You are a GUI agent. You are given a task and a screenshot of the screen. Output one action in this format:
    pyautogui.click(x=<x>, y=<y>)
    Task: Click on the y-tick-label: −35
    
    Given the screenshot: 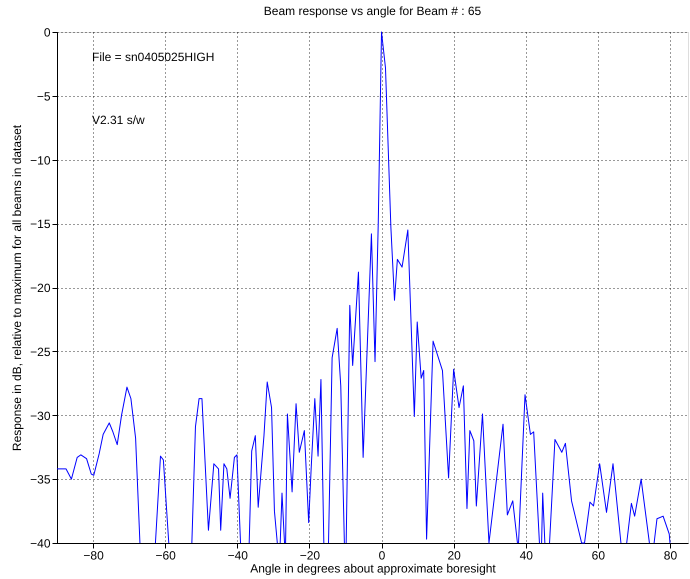 What is the action you would take?
    pyautogui.click(x=40, y=479)
    